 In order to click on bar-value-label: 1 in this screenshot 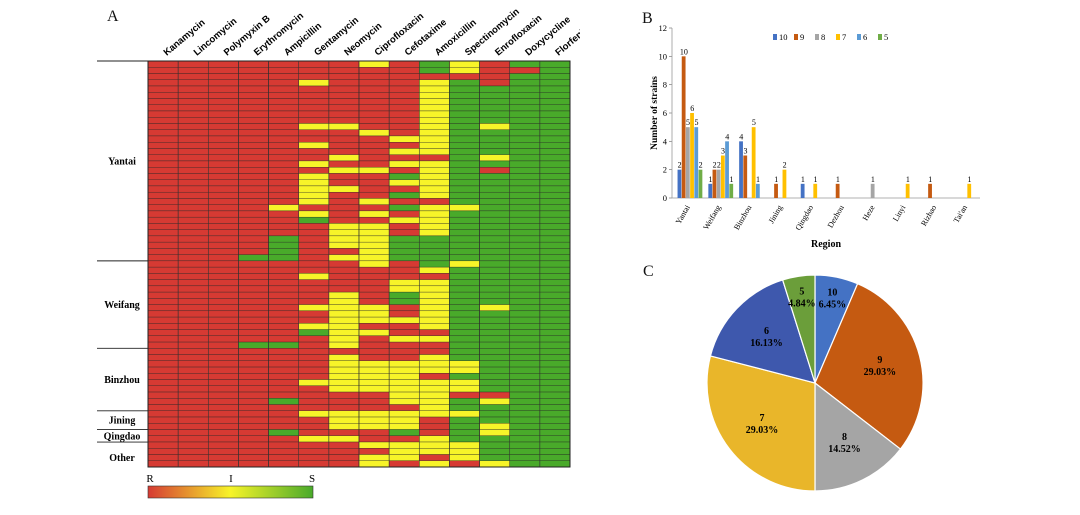, I will do `click(930, 179)`.